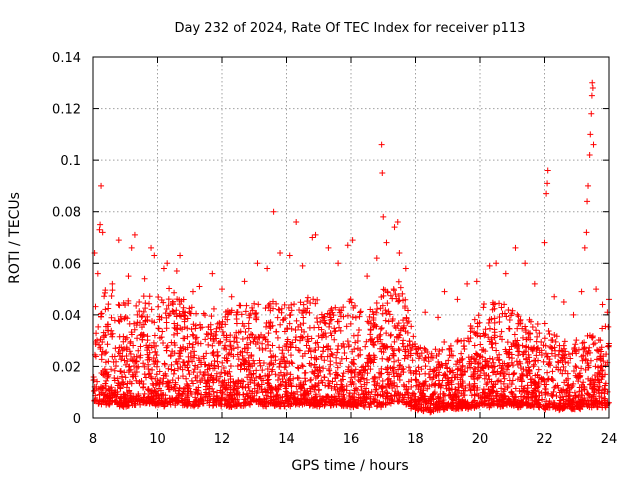 The image size is (640, 480). Describe the element at coordinates (415, 439) in the screenshot. I see `x-tick-label: 18` at that location.